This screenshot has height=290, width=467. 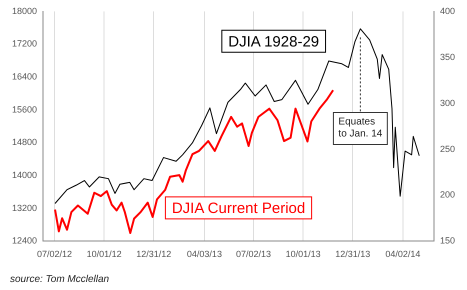 What do you see at coordinates (154, 254) in the screenshot?
I see `x-tick-label: 12/31/12` at bounding box center [154, 254].